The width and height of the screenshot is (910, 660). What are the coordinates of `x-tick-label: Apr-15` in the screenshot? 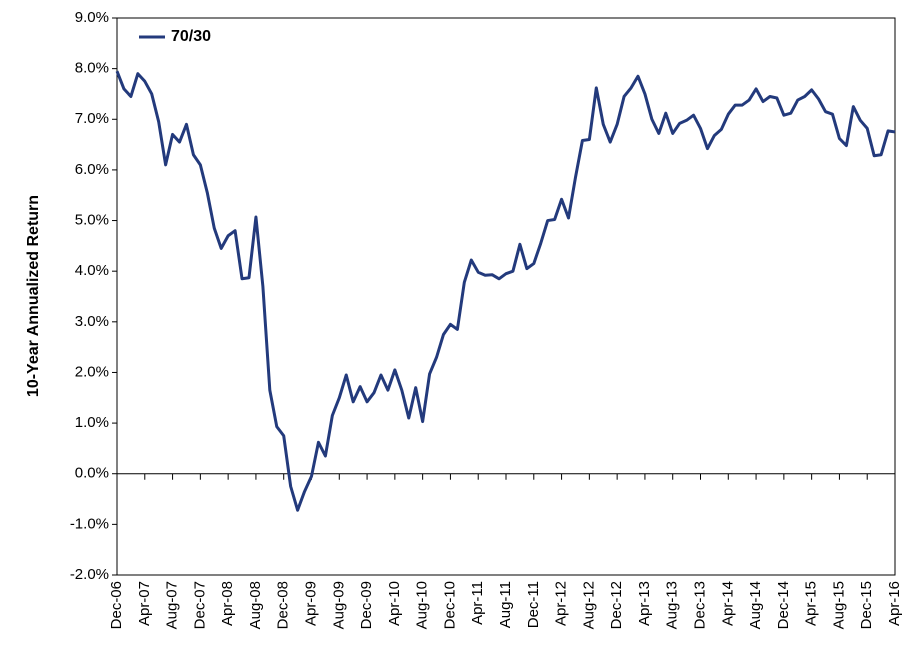 It's located at (811, 603).